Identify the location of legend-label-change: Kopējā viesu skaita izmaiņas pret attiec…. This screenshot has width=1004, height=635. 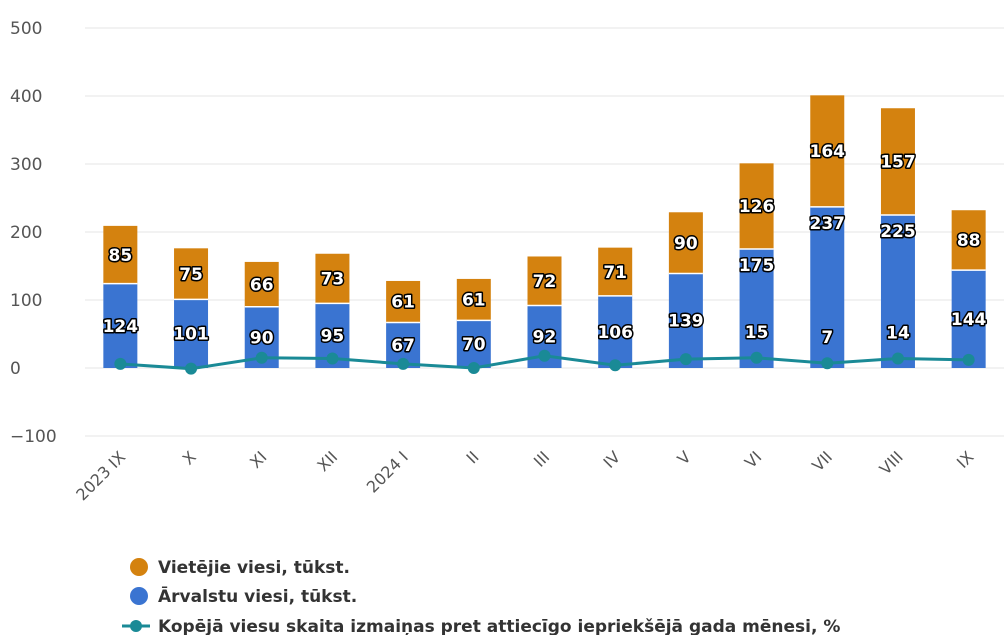
(499, 626).